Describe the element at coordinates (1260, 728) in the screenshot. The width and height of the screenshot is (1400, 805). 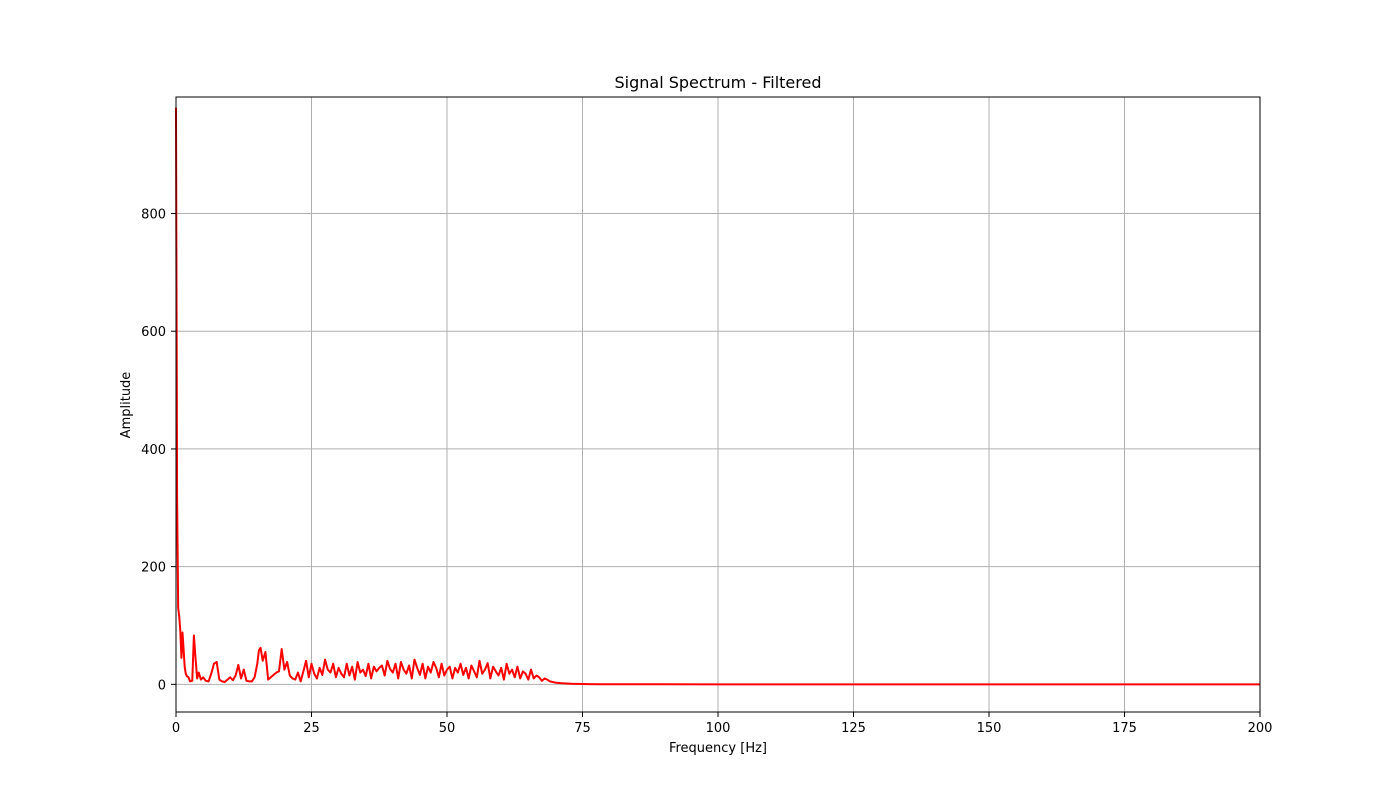
I see `x-tick-label: 200` at that location.